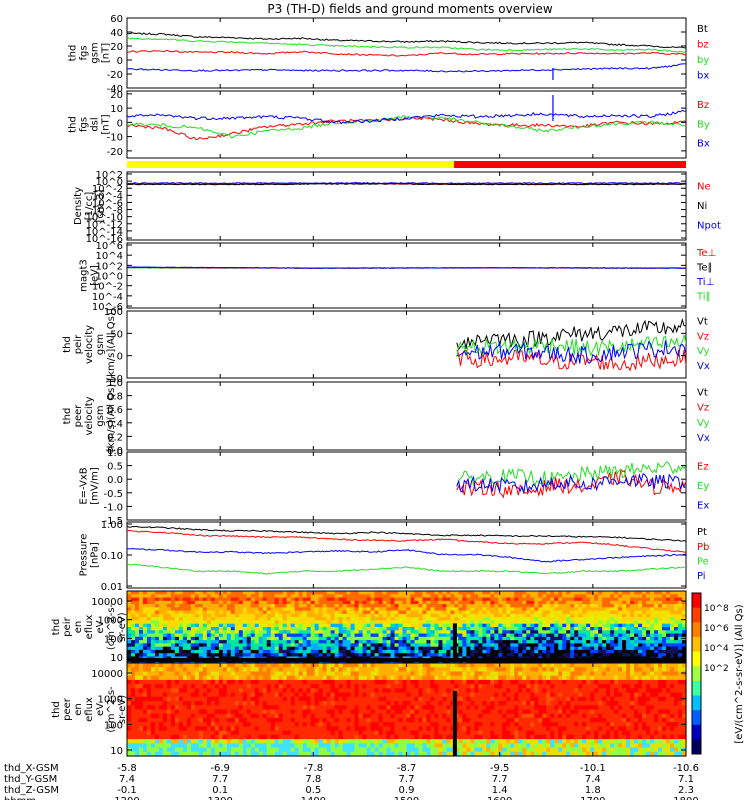 This screenshot has width=750, height=800. Describe the element at coordinates (703, 438) in the screenshot. I see `legend-vx: Vx` at that location.